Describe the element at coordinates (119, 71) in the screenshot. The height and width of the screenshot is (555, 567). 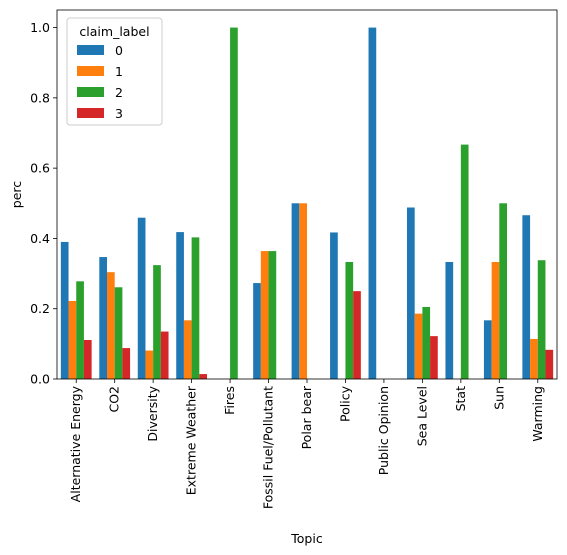
I see `legend-entry-1: 1` at that location.